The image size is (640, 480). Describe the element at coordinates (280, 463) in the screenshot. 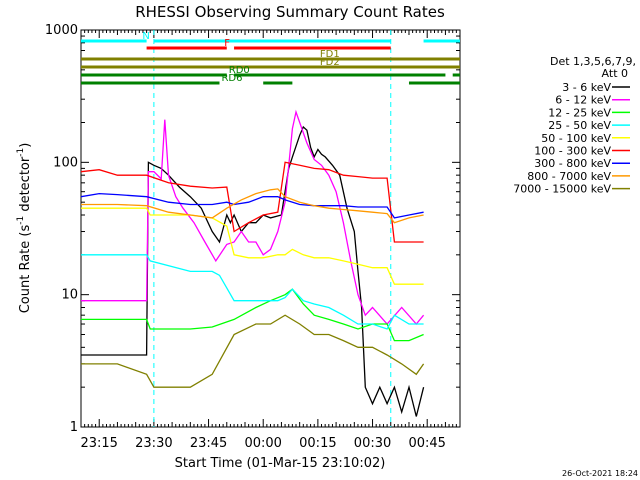

I see `x-axis-label: Start Time (01-Mar-15 23:10:02)` at that location.